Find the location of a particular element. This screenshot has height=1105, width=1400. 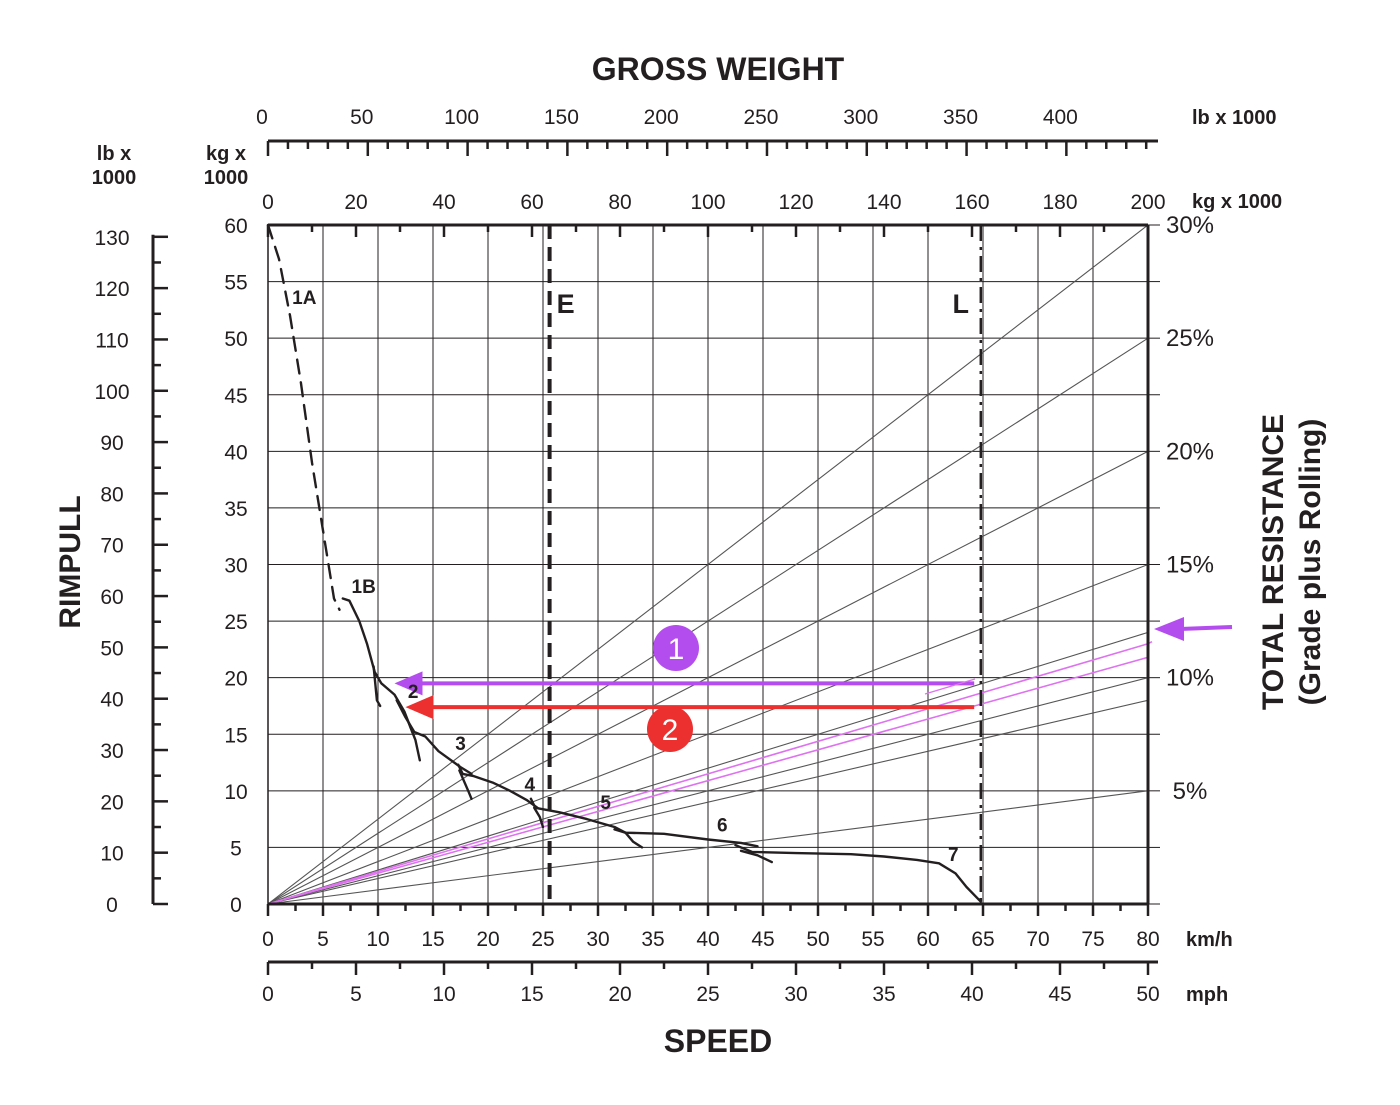

speed-mph-tick-label: 35 is located at coordinates (883, 994).